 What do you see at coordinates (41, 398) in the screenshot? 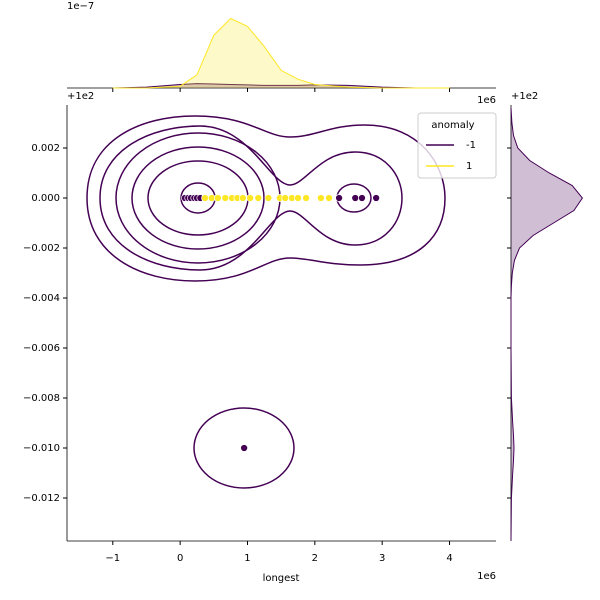
I see `y-tick-label: −0.008` at bounding box center [41, 398].